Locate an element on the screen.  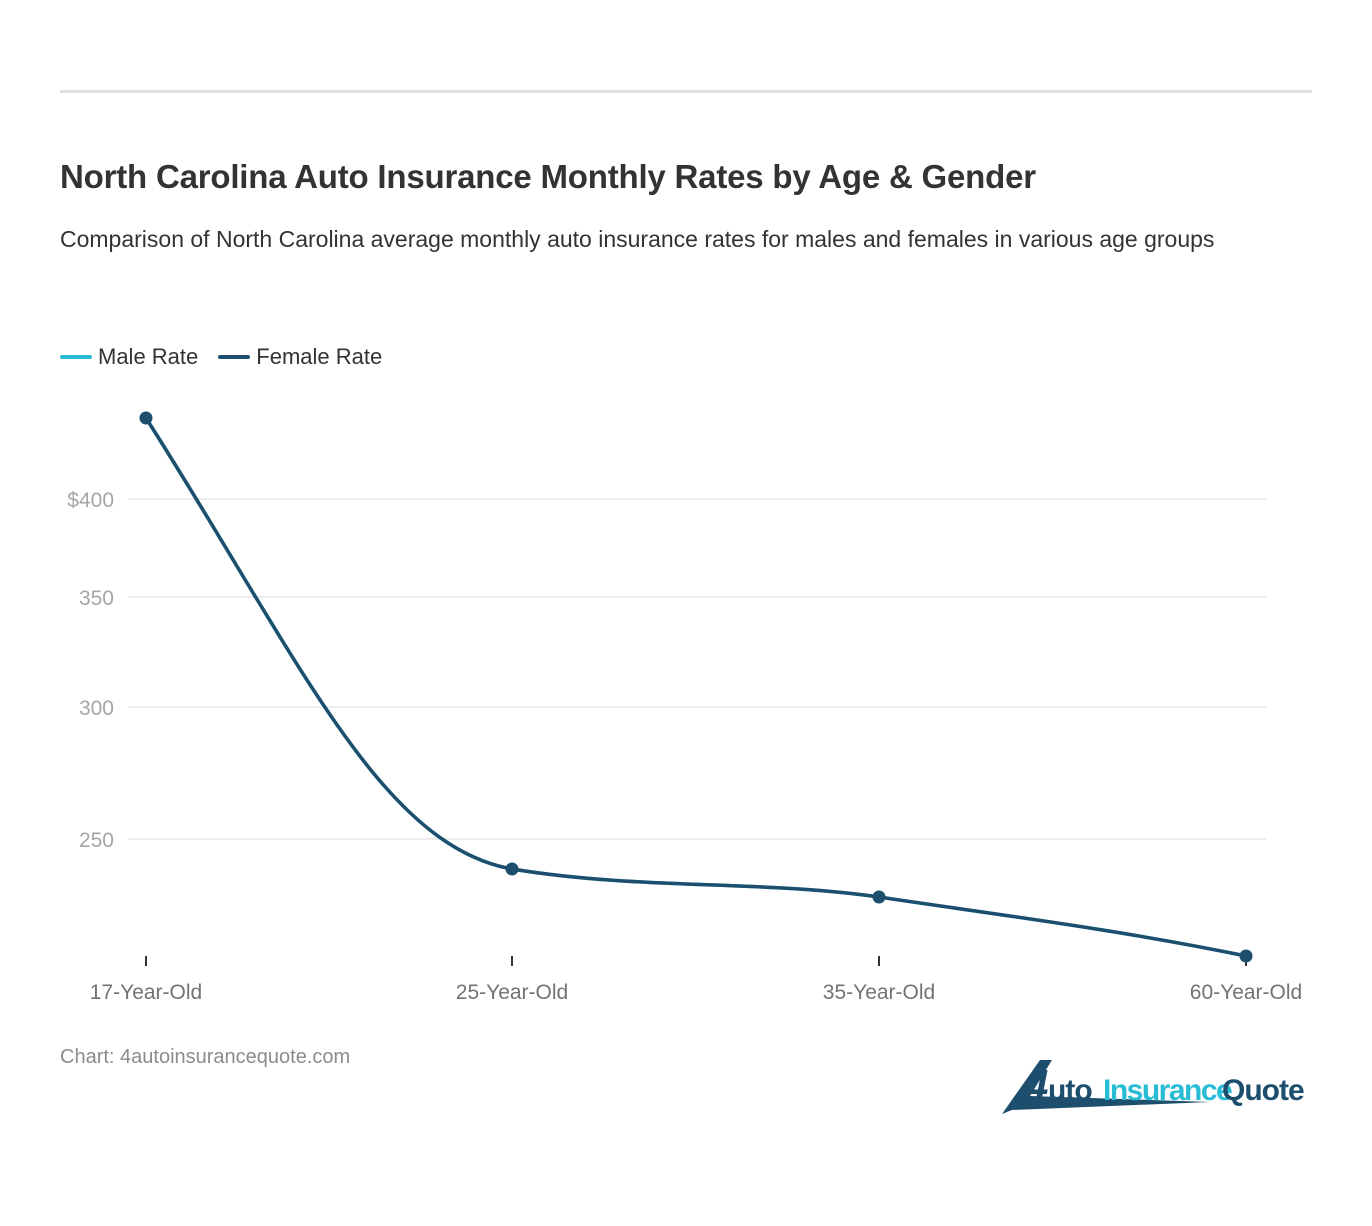
legend-label: Male Rate is located at coordinates (148, 356).